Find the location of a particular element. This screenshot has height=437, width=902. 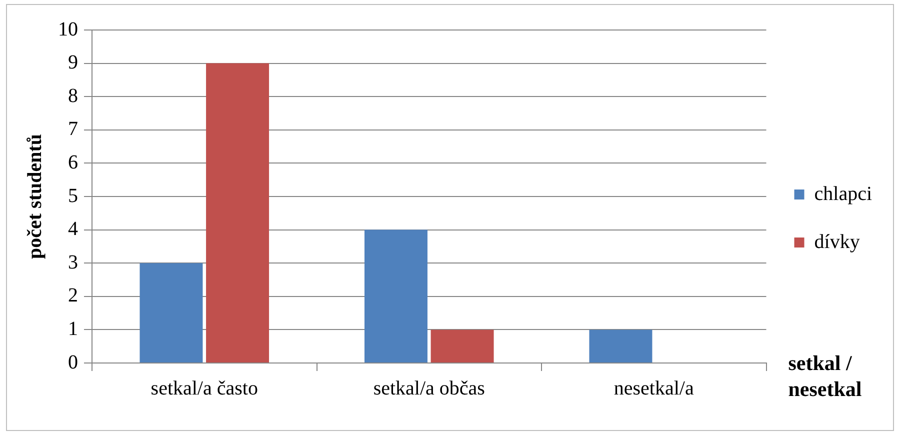

y-tick-label: 1 is located at coordinates (73, 329).